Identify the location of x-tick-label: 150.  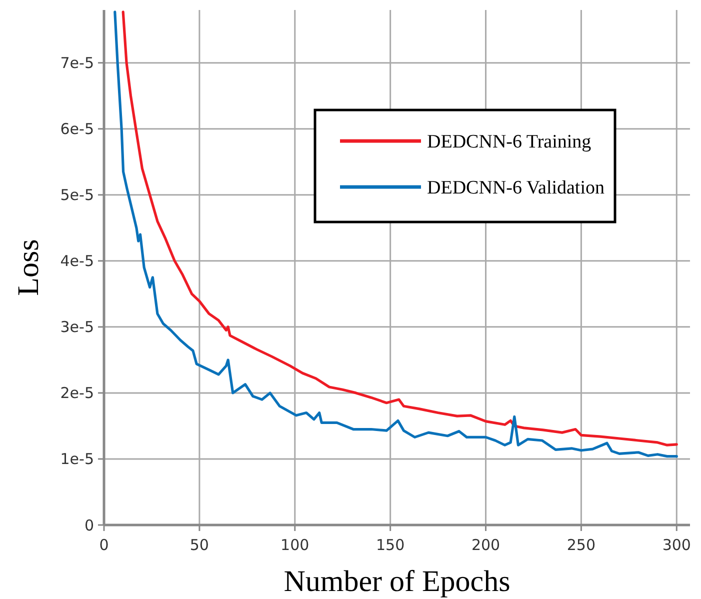
(390, 545).